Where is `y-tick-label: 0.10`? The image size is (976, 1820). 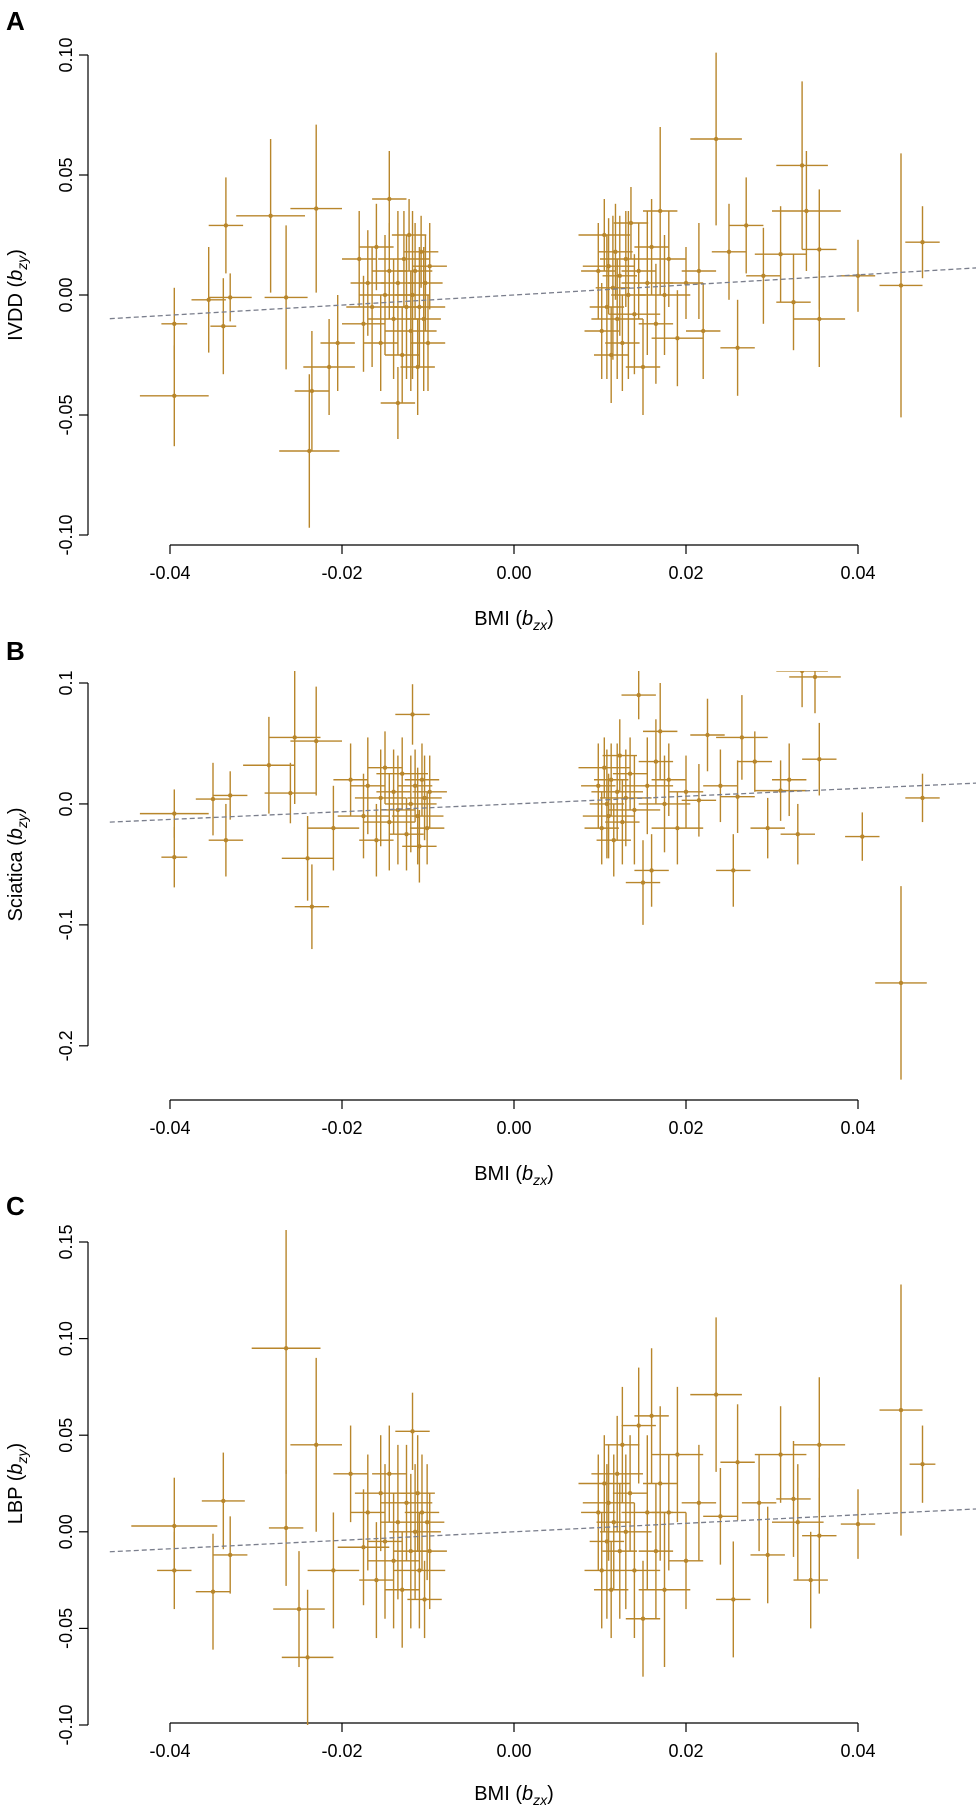 y-tick-label: 0.10 is located at coordinates (66, 1338).